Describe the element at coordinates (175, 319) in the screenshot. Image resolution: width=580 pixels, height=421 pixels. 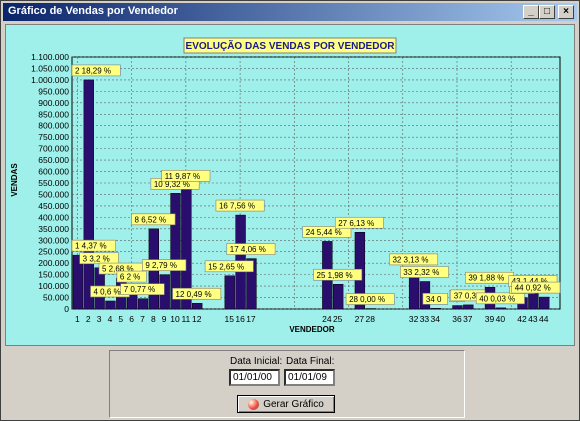
I see `x-tick-label: 10` at that location.